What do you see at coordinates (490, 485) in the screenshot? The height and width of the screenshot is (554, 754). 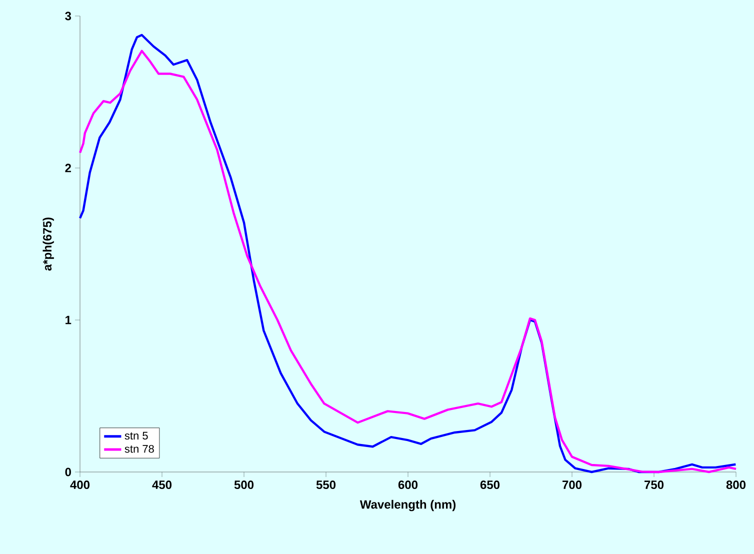 I see `x-tick-label: 650` at bounding box center [490, 485].